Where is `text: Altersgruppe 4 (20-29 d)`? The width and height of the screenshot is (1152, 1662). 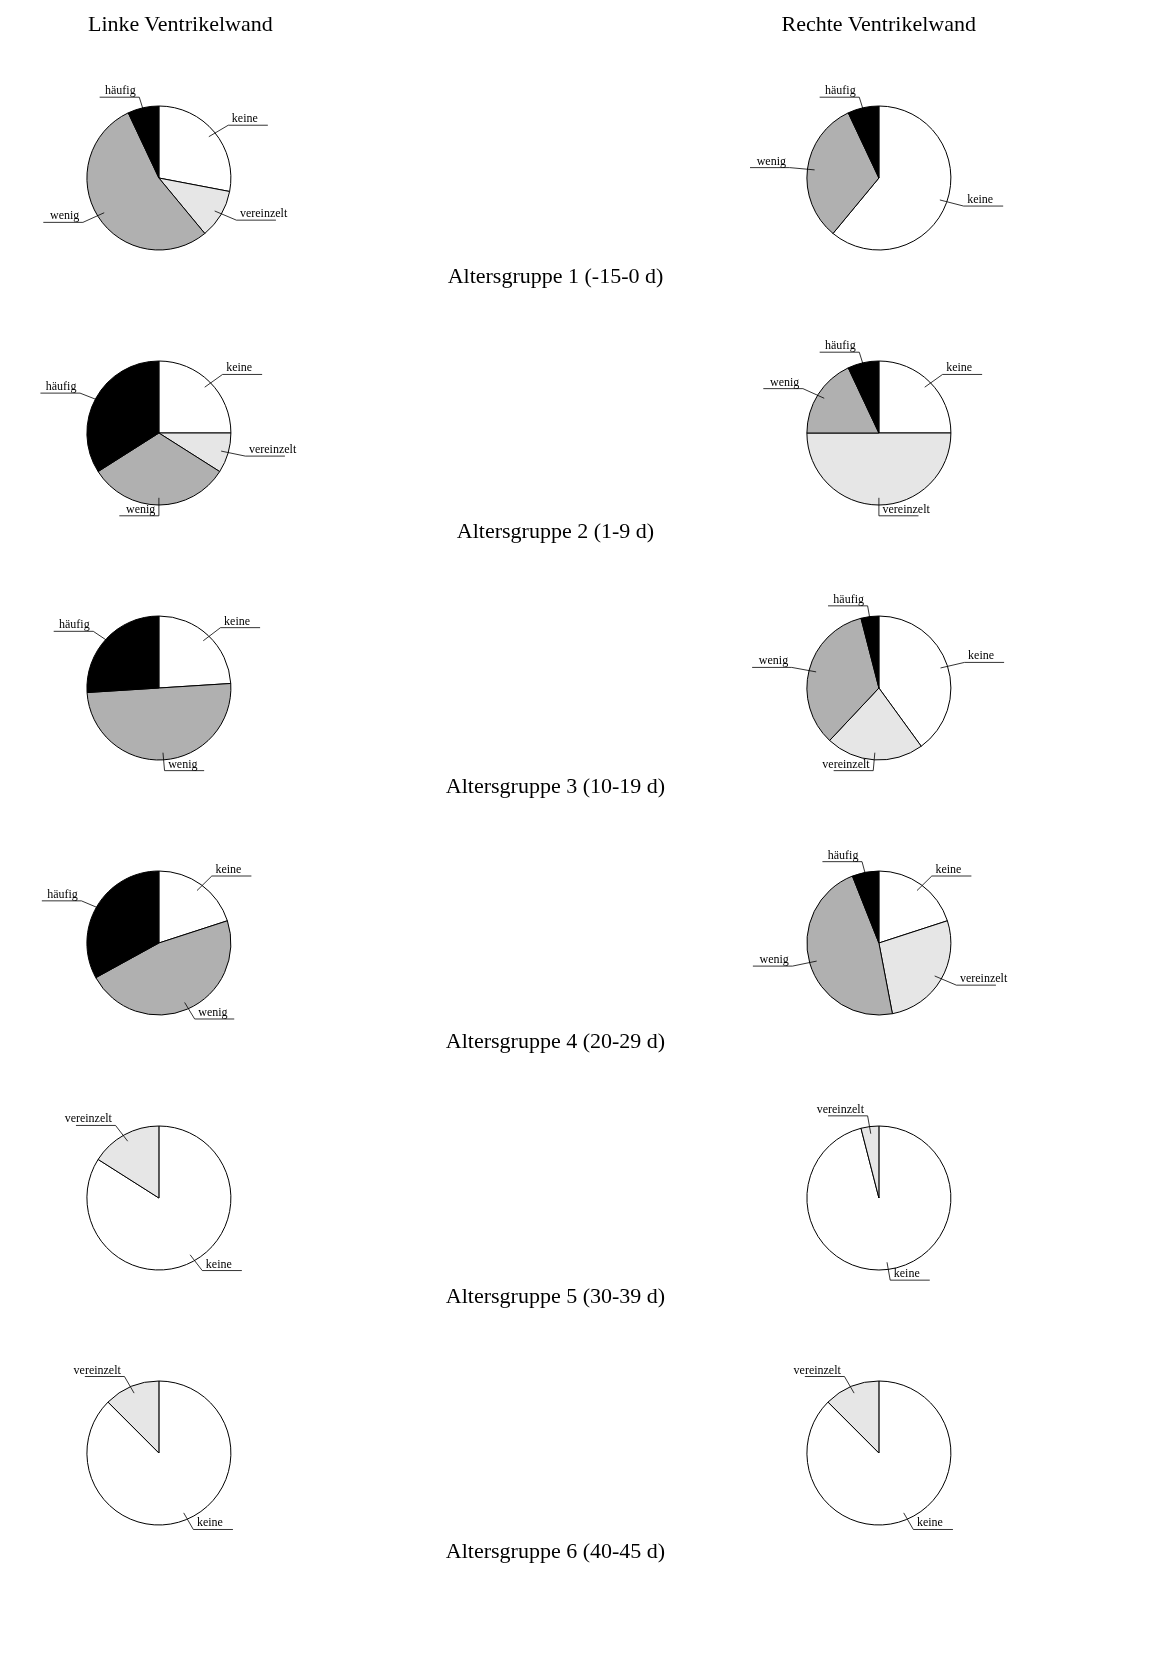 text: Altersgruppe 4 (20-29 d) is located at coordinates (555, 1040).